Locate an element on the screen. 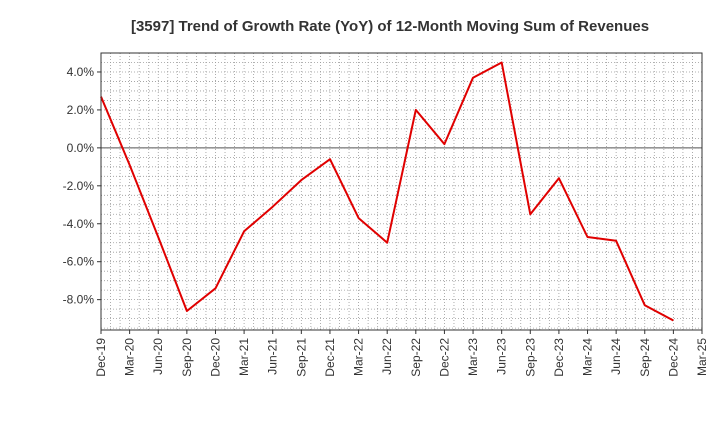 The image size is (720, 440). x-tick-label: Sep-21 is located at coordinates (301, 357).